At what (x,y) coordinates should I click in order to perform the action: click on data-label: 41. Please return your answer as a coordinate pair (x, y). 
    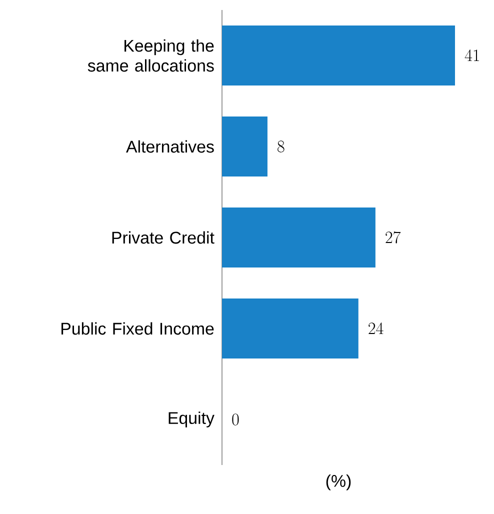
    Looking at the image, I should click on (472, 56).